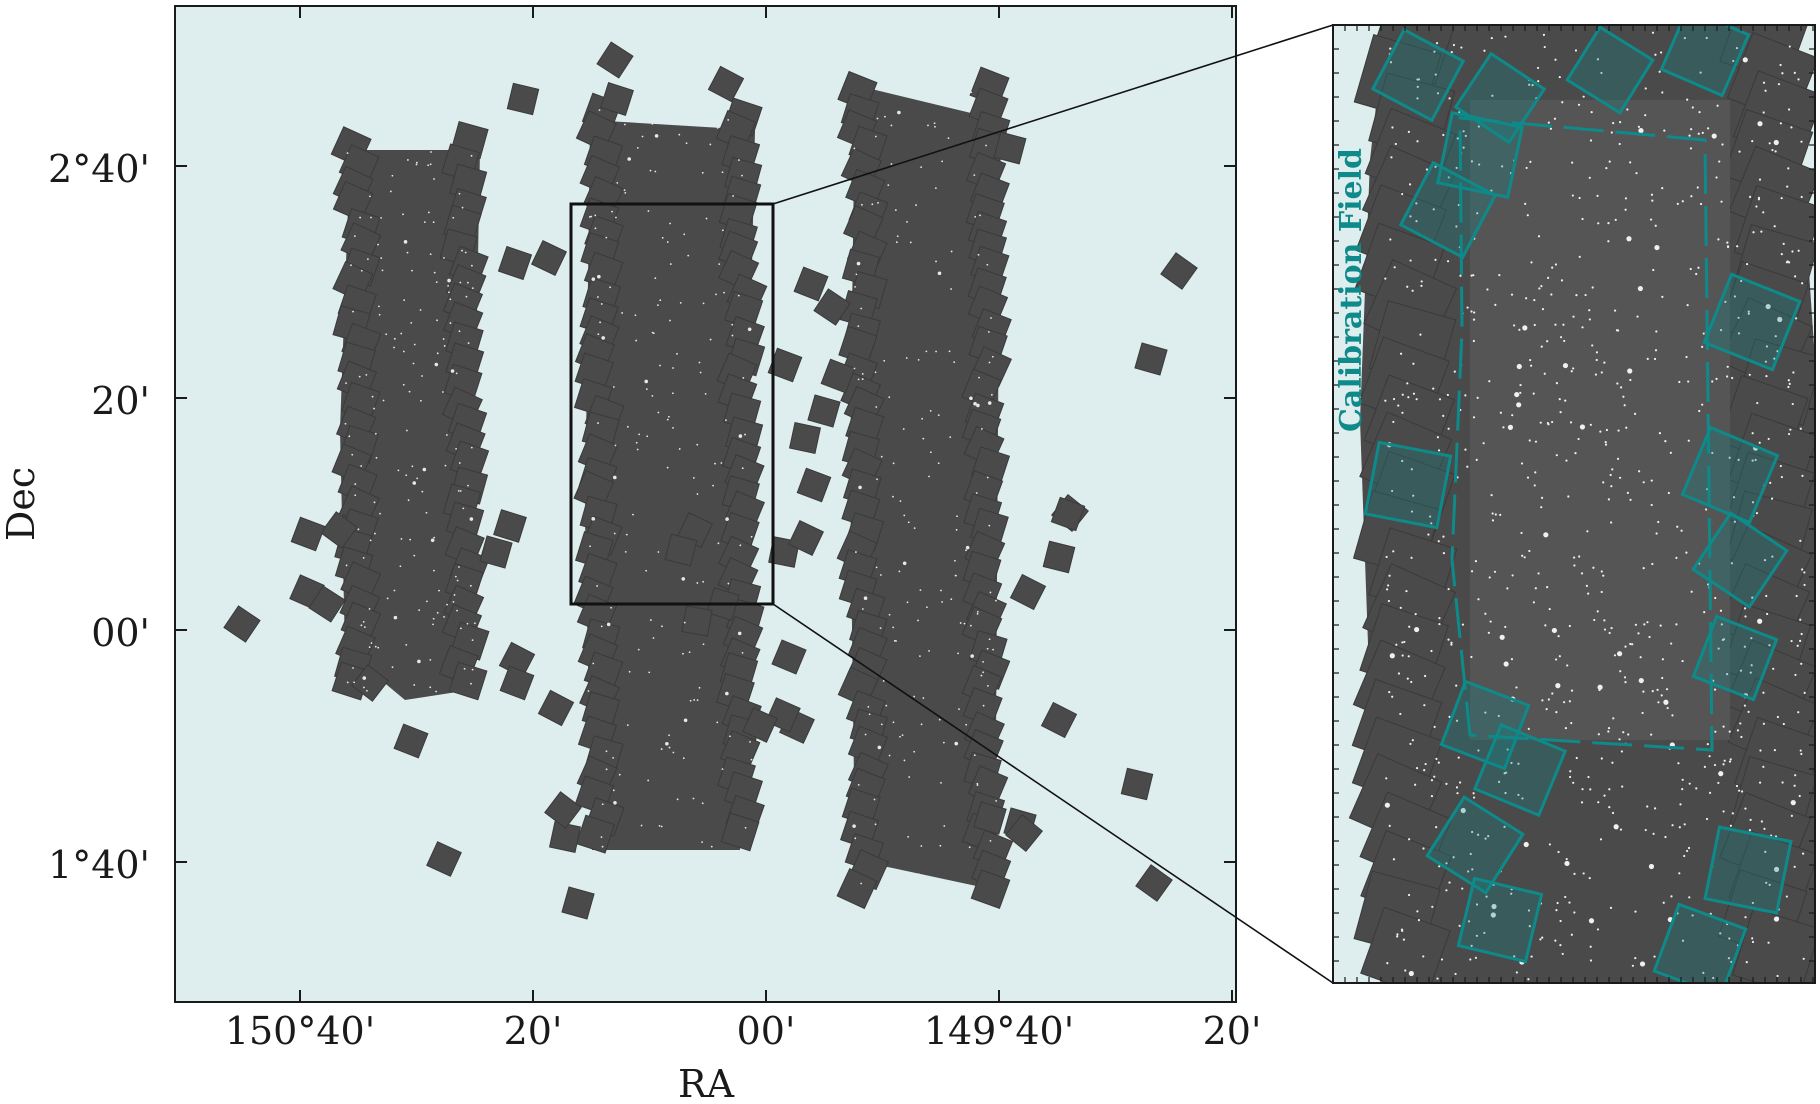 This screenshot has height=1104, width=1820. I want to click on edge-tile, so click(740, 832).